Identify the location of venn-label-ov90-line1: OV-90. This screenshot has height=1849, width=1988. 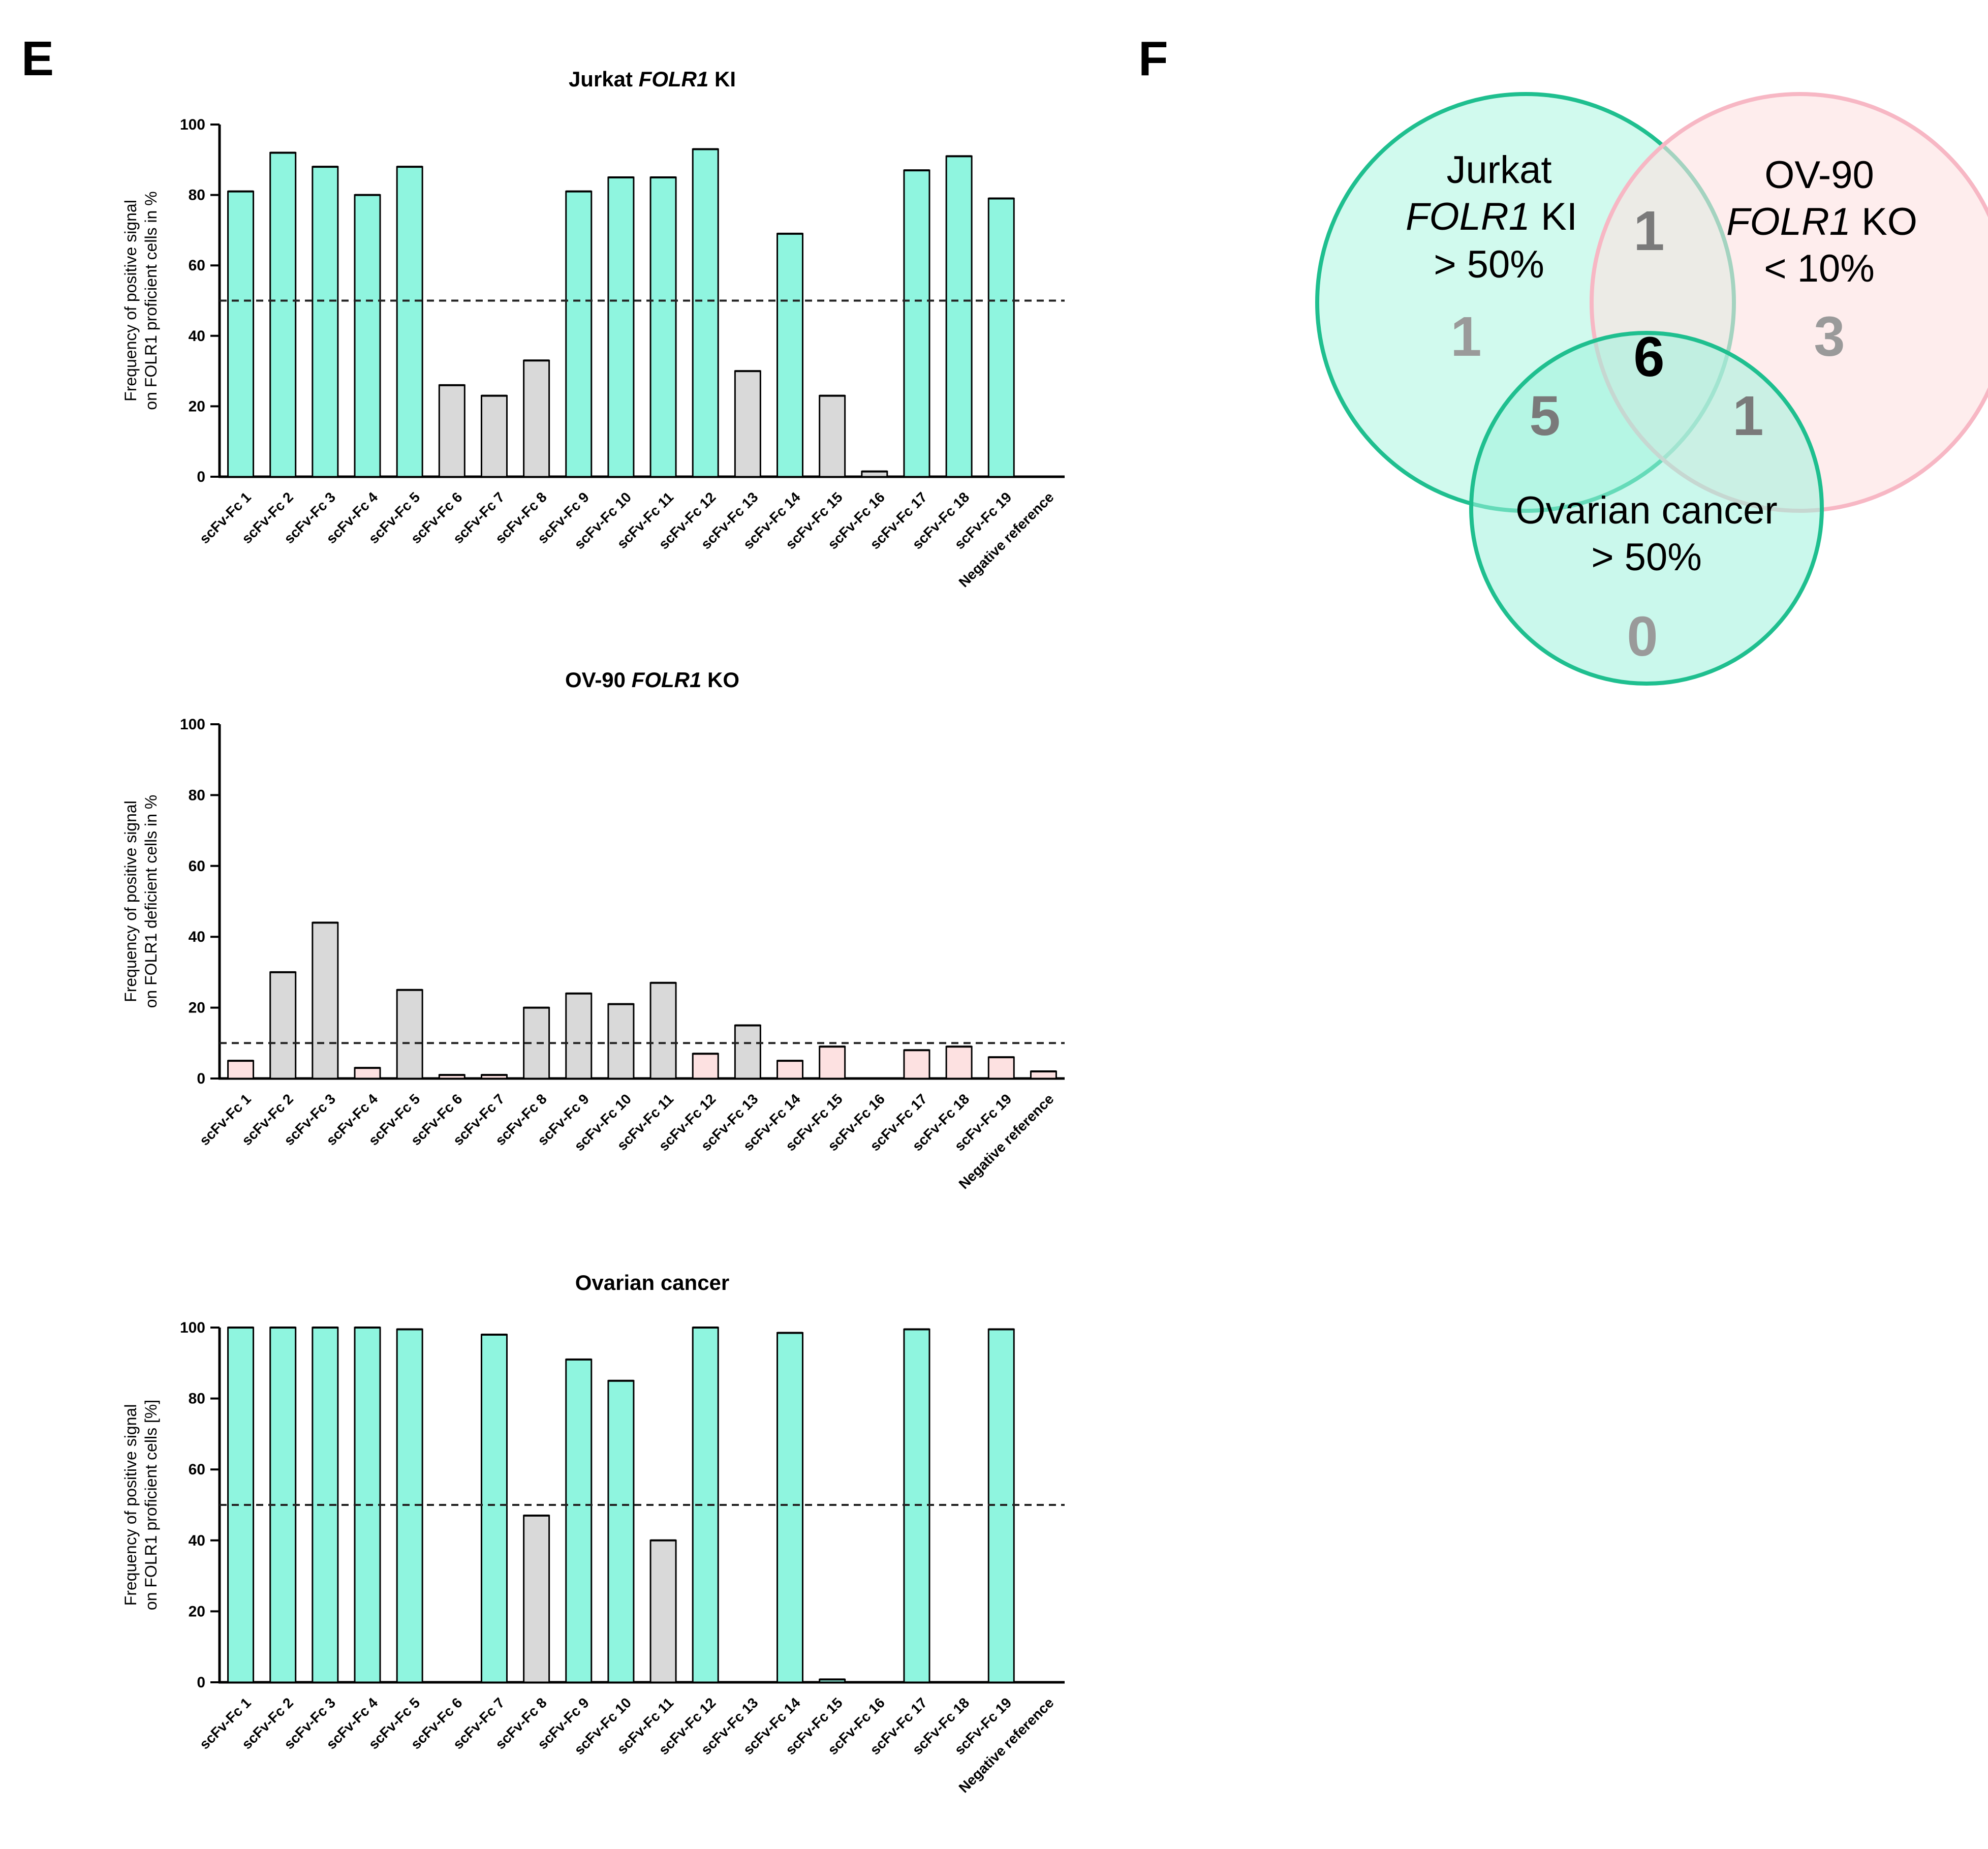
(1819, 175).